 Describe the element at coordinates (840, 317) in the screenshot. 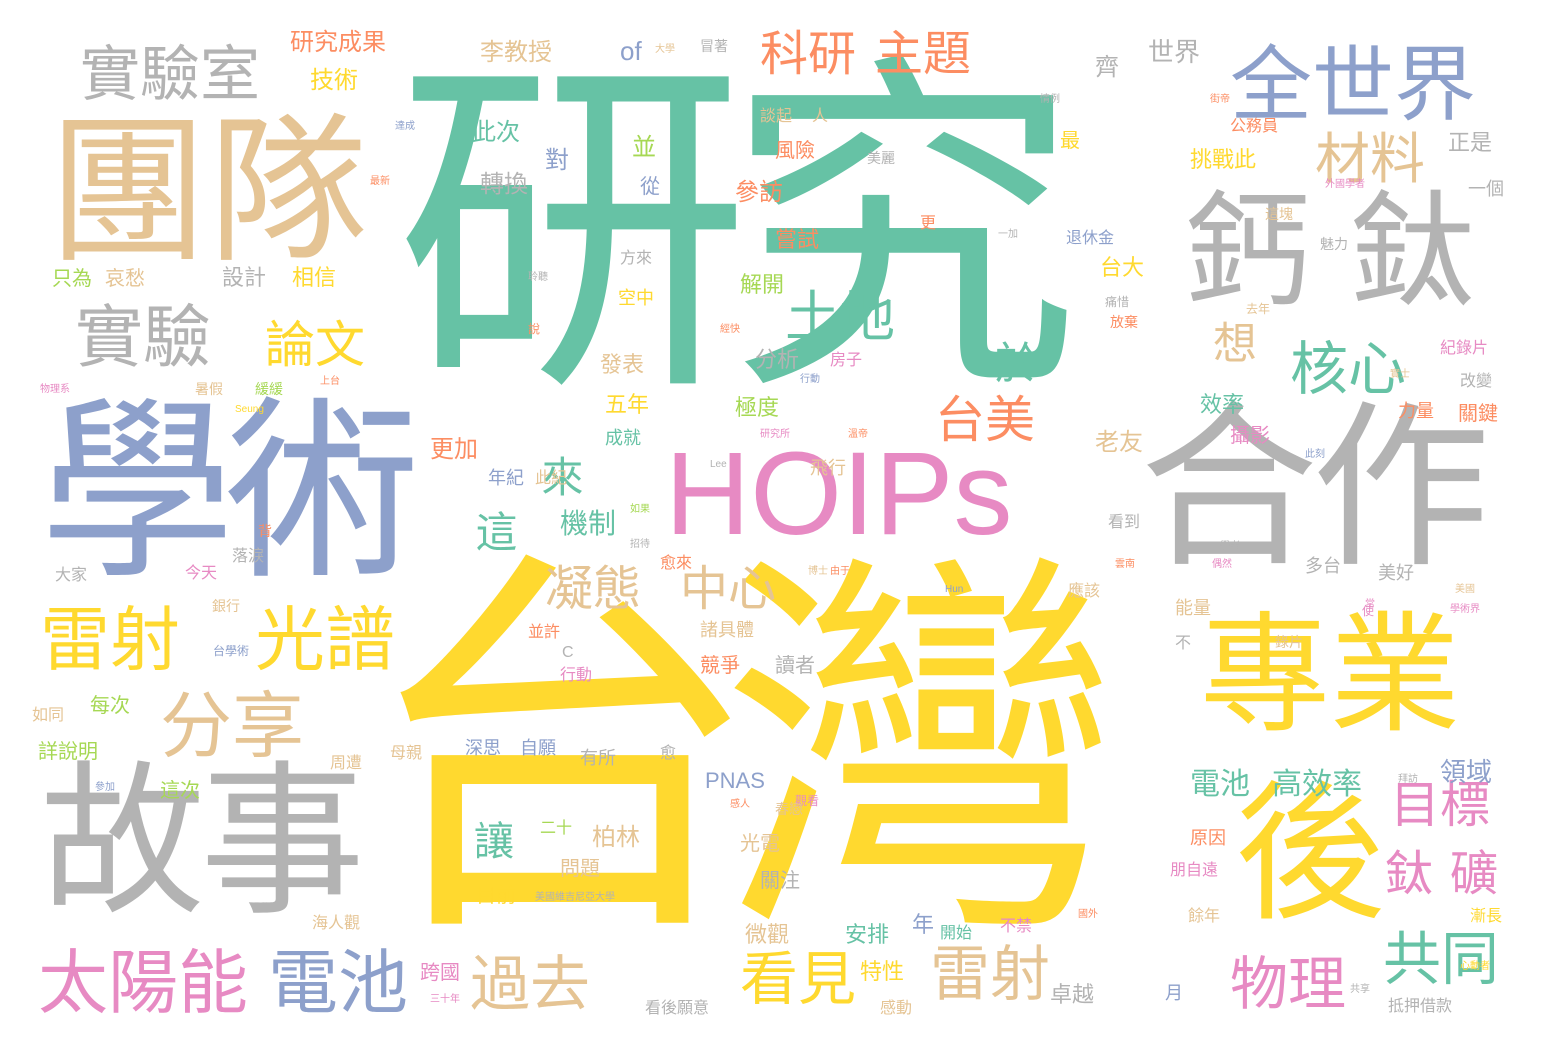

I see `word-tudi: 土地` at that location.